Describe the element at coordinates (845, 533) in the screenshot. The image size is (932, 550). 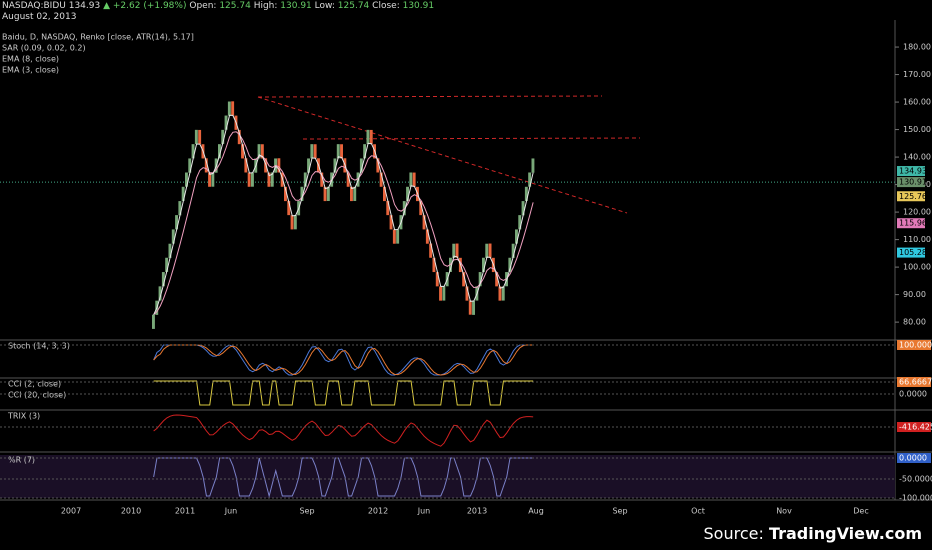
I see `source-site: TradingView.com` at that location.